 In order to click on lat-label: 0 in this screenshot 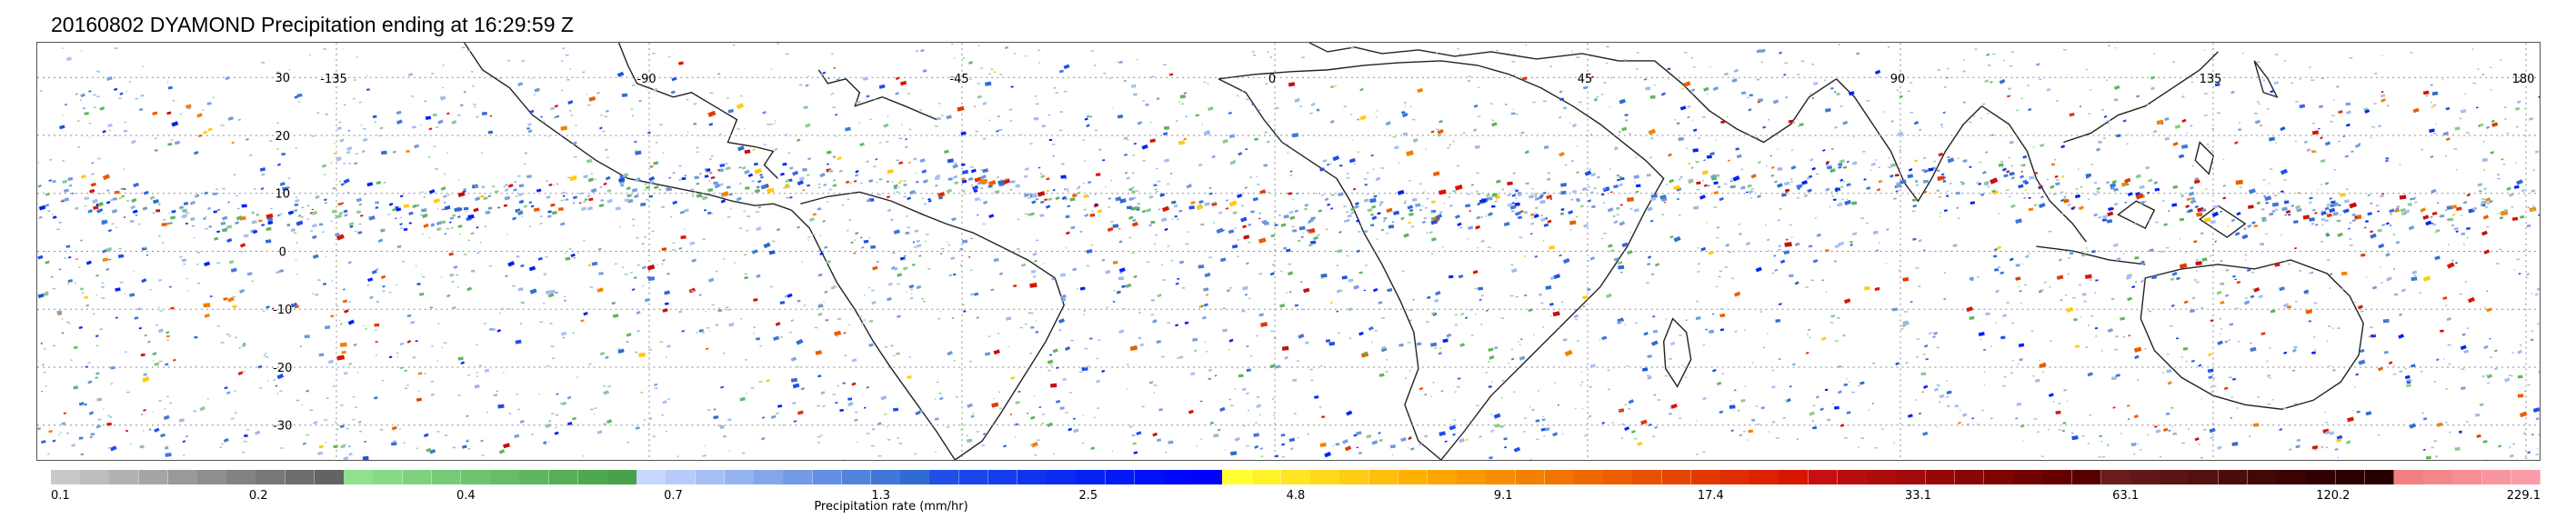, I will do `click(283, 252)`.